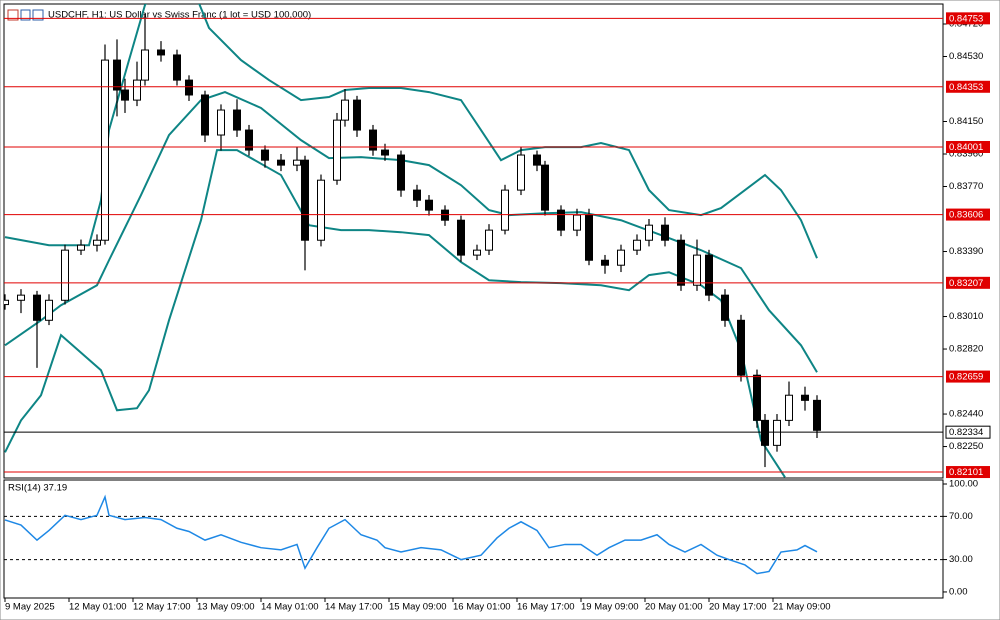 The height and width of the screenshot is (620, 1000). What do you see at coordinates (290, 607) in the screenshot?
I see `x-tick-label: 14 May 01:00` at bounding box center [290, 607].